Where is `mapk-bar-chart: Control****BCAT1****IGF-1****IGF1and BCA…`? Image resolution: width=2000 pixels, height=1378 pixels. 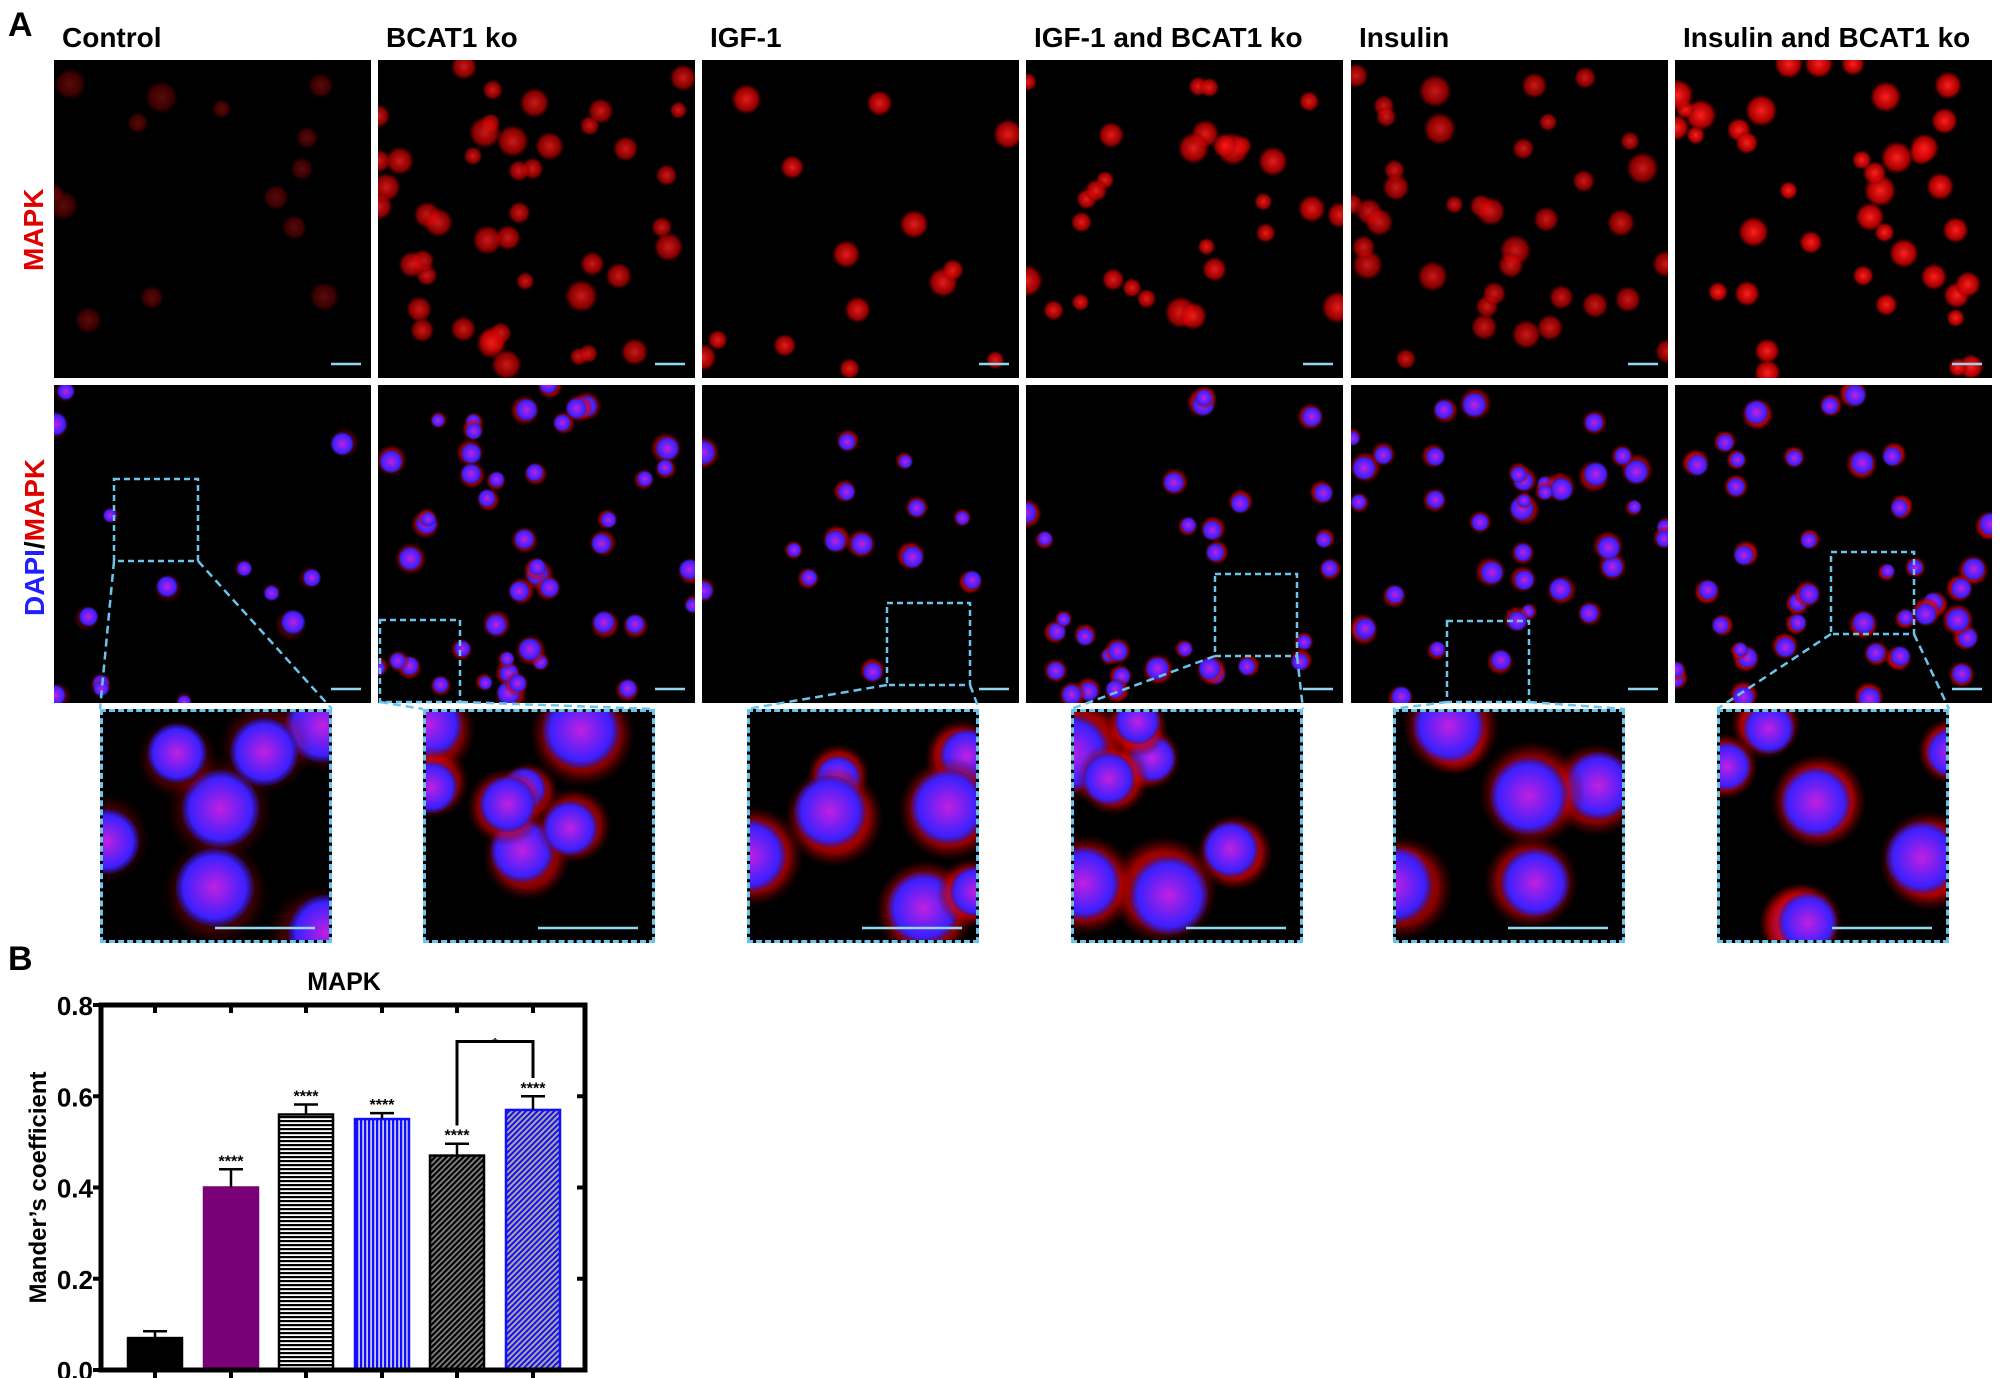 mapk-bar-chart: Control****BCAT1****IGF-1****IGF1and BCA… is located at coordinates (306, 1173).